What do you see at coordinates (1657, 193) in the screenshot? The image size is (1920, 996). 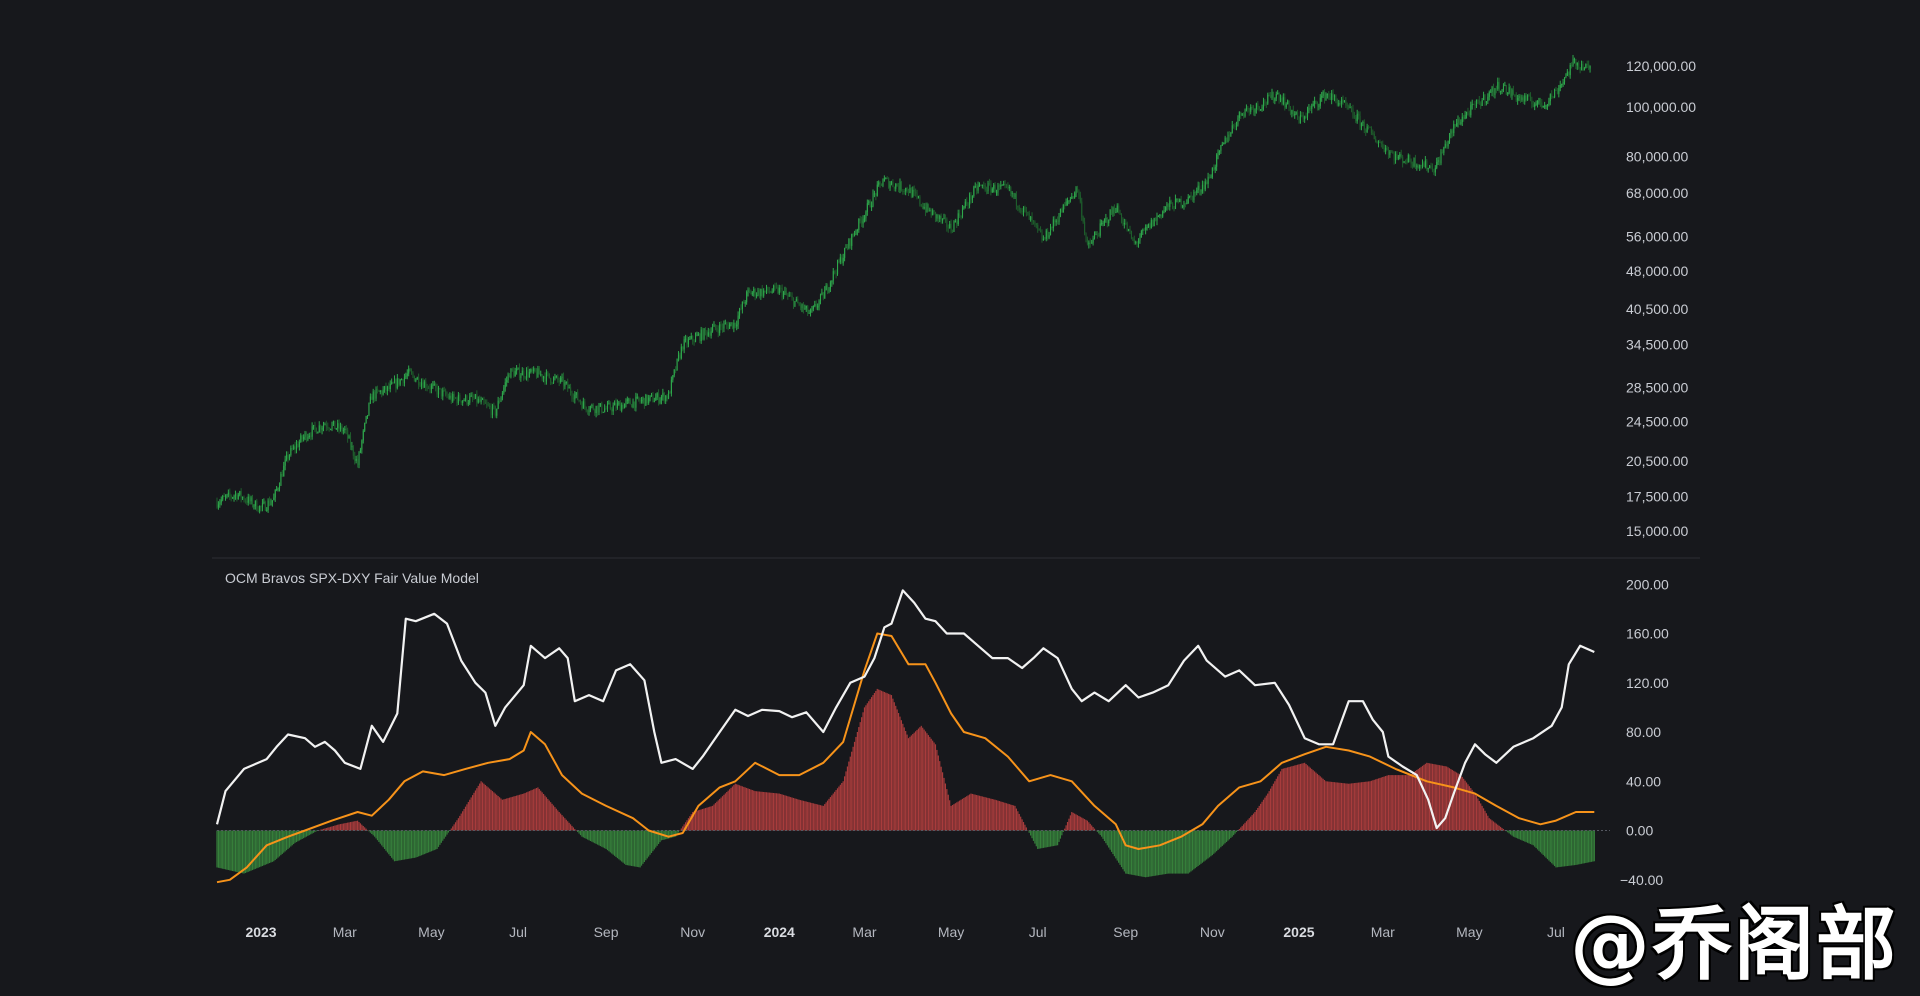 I see `price-tick-label: 68,000.00` at bounding box center [1657, 193].